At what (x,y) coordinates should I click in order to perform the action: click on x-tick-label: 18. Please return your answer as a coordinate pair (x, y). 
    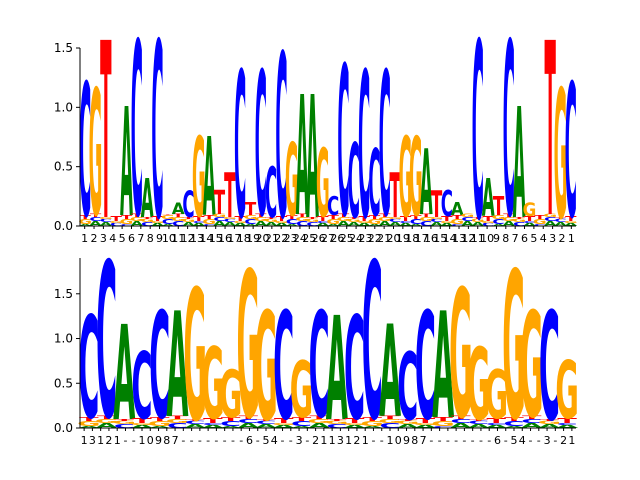
    Looking at the image, I should click on (412, 238).